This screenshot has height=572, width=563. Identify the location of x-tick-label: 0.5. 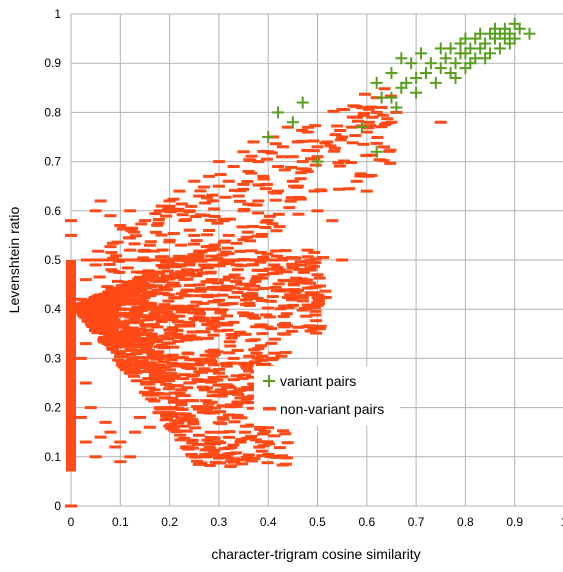
(317, 522).